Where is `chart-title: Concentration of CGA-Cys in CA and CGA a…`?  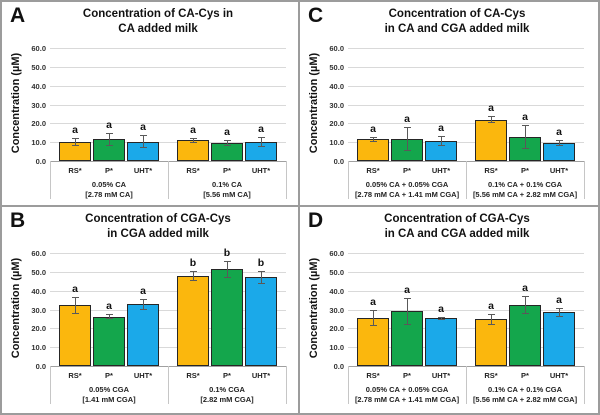
chart-title: Concentration of CGA-Cys in CA and CGA a… is located at coordinates (457, 227).